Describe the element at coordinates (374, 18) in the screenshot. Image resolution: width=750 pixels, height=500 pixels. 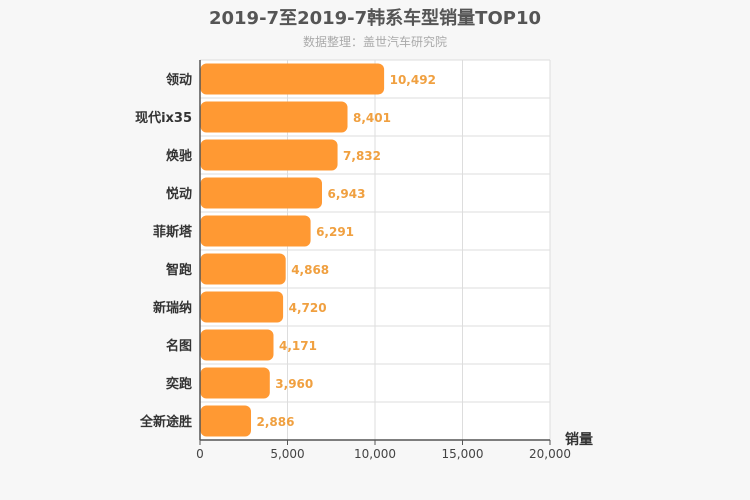
I see `chart-title: 2019-7至2019-7韩系车型销量TOP10` at that location.